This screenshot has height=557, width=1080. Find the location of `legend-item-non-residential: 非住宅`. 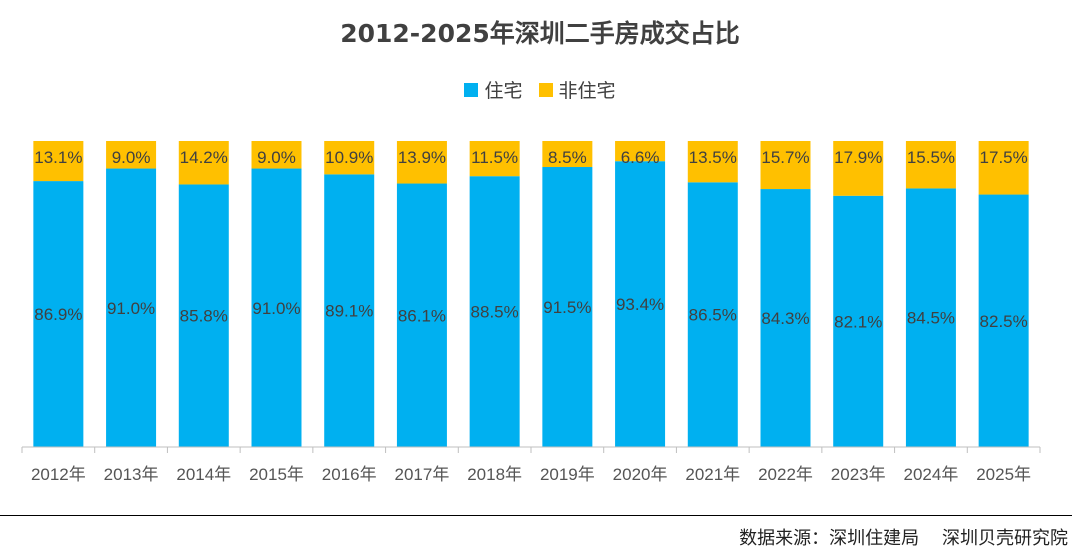

legend-item-non-residential: 非住宅 is located at coordinates (577, 89).